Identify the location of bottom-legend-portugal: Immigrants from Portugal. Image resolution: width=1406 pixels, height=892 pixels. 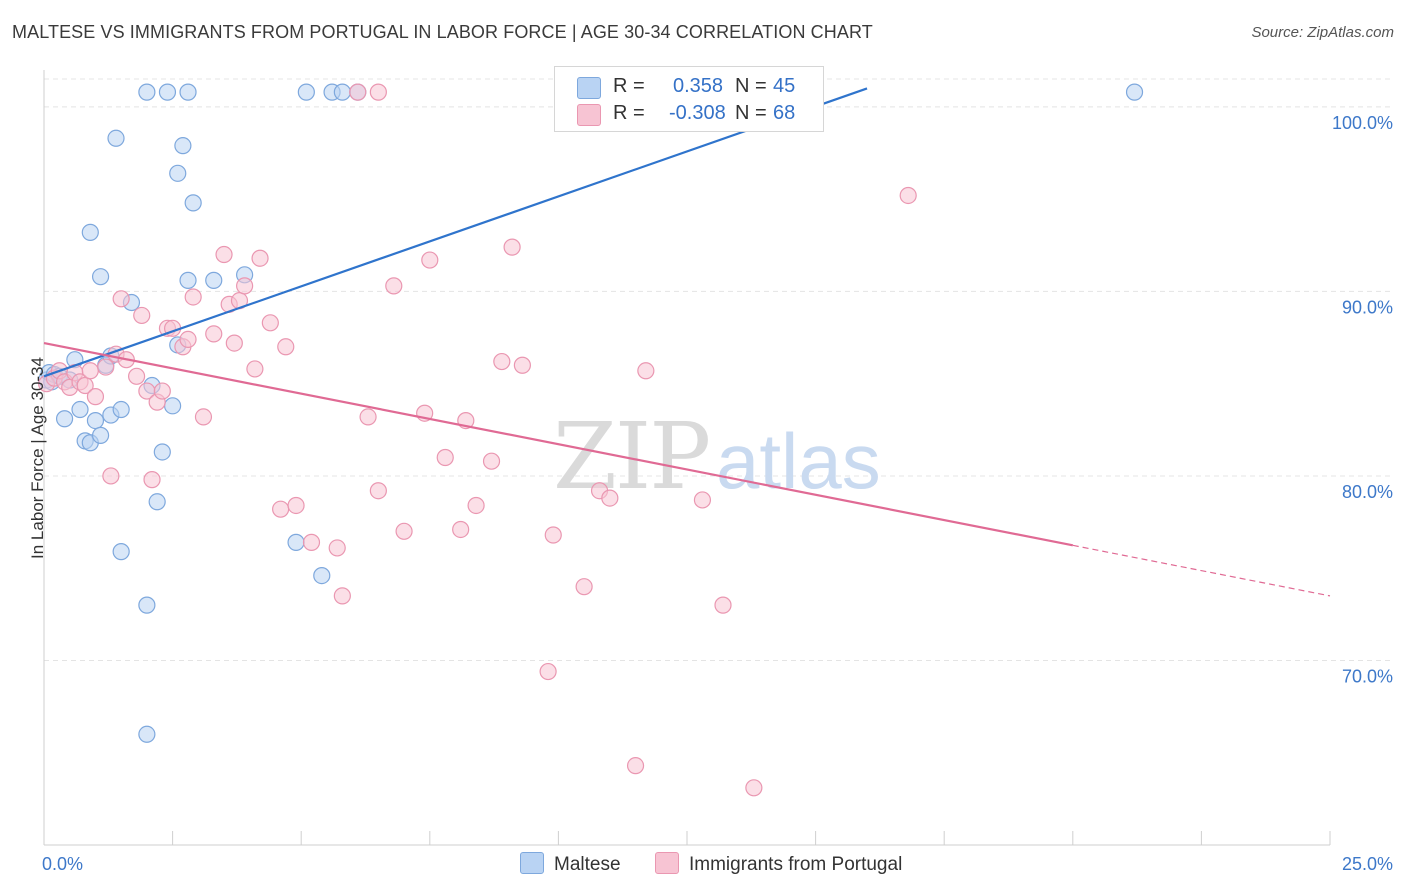
(778, 864).